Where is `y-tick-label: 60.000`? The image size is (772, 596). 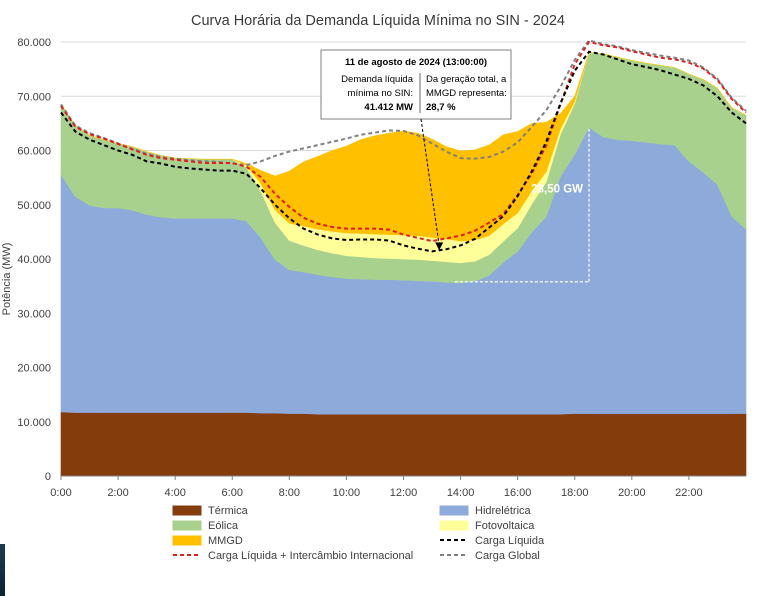
y-tick-label: 60.000 is located at coordinates (34, 152).